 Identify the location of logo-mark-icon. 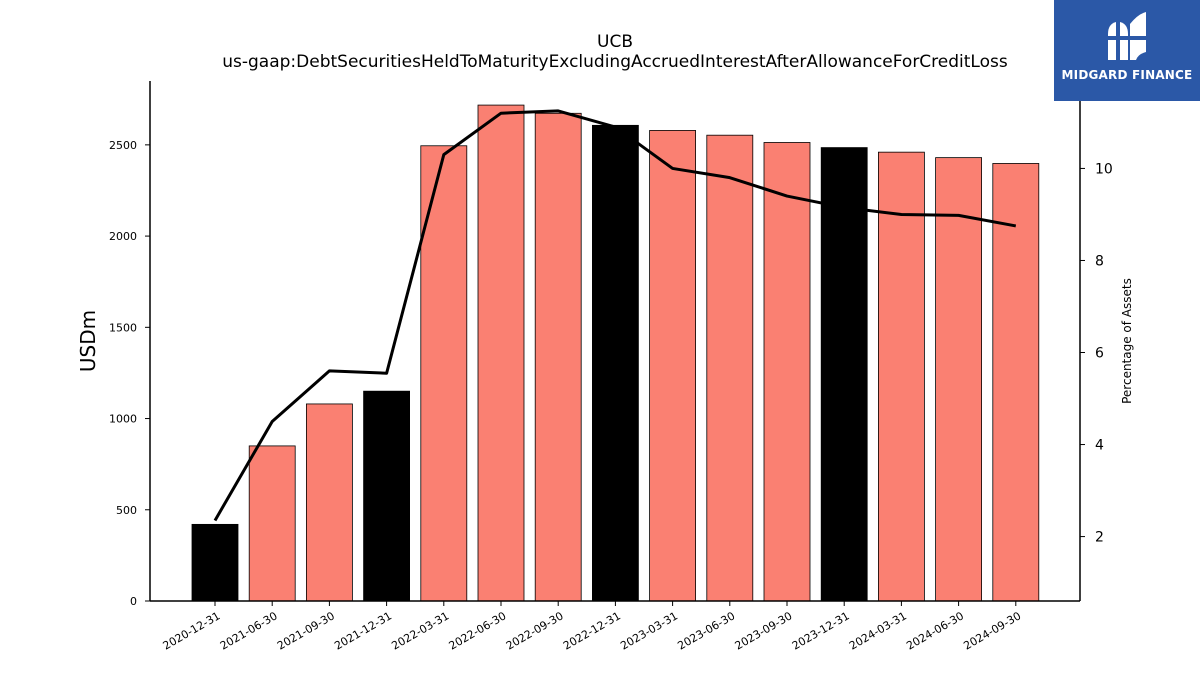
(1127, 36).